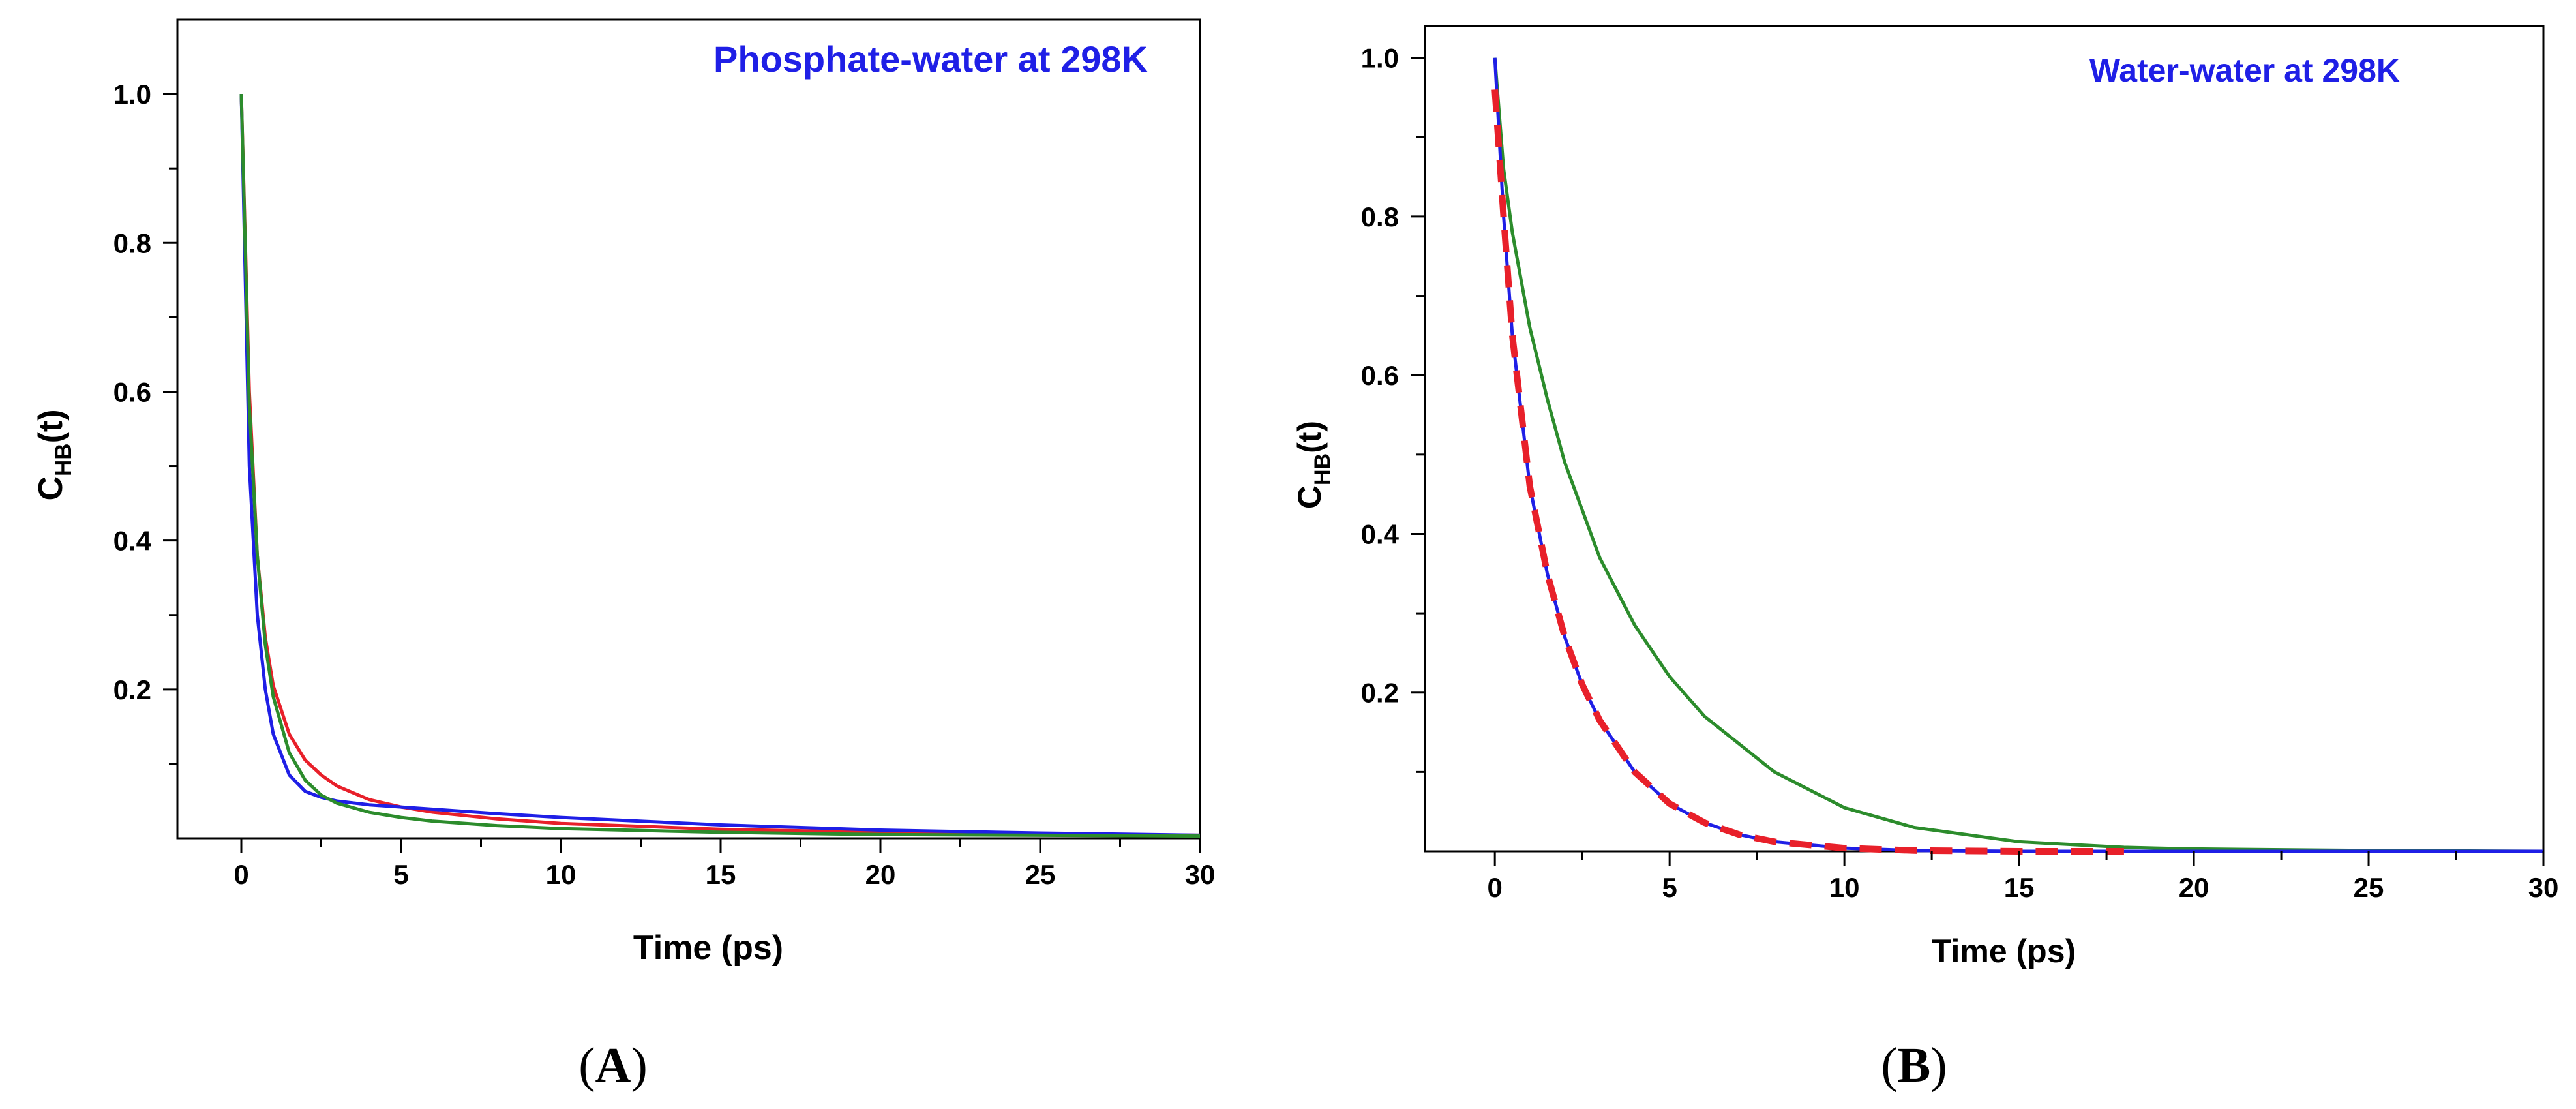 This screenshot has height=1109, width=2576. Describe the element at coordinates (1914, 1065) in the screenshot. I see `panel-label-b: (B)` at that location.